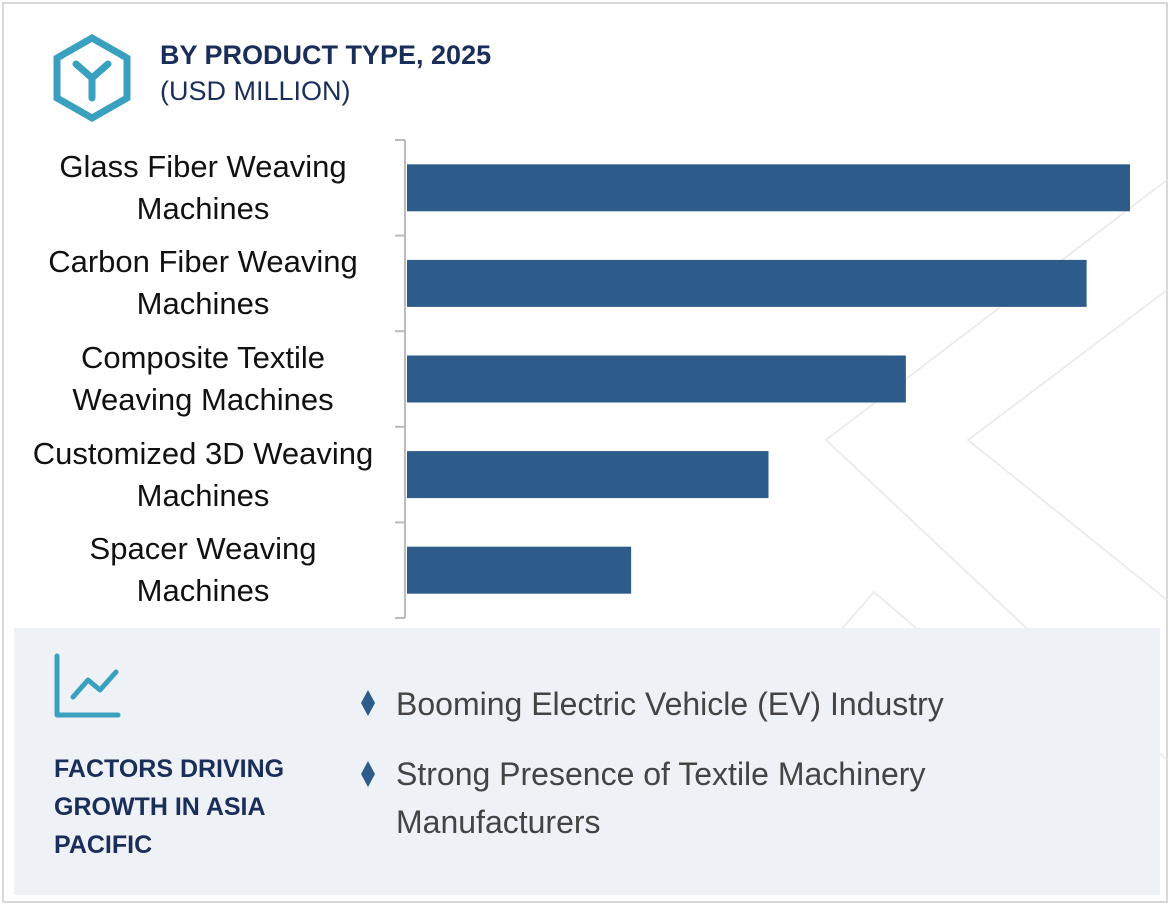  Describe the element at coordinates (203, 474) in the screenshot. I see `category-label: Customized 3D Weaving Machines` at that location.